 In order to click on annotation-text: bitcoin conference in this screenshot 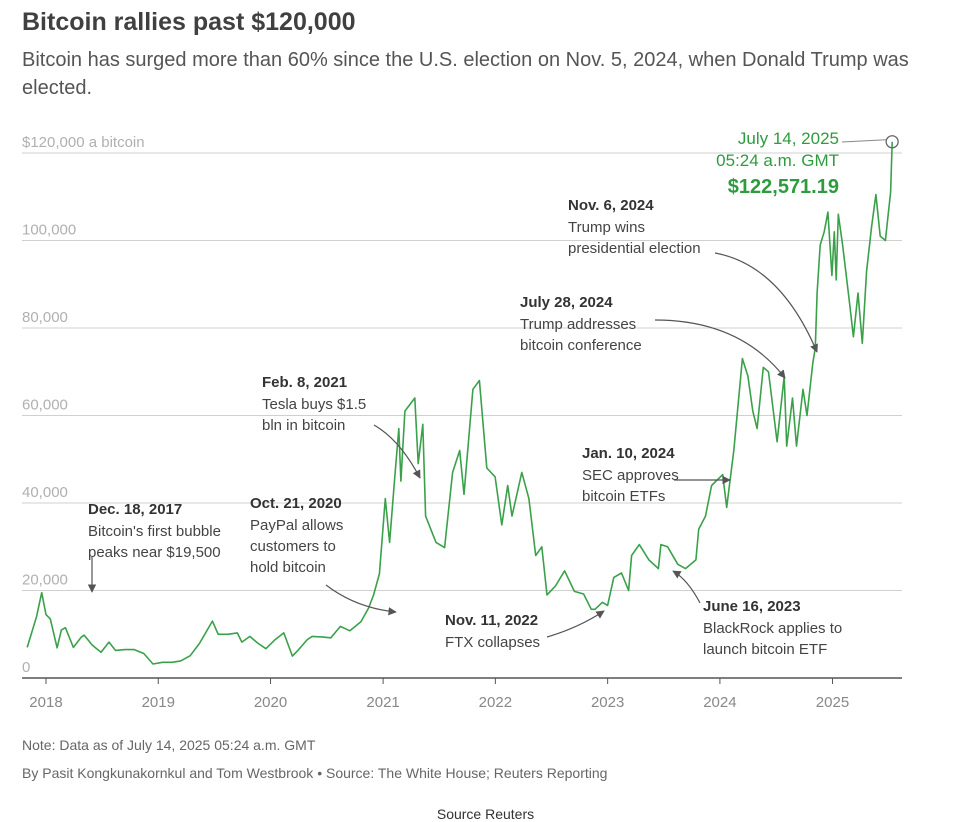, I will do `click(581, 345)`.